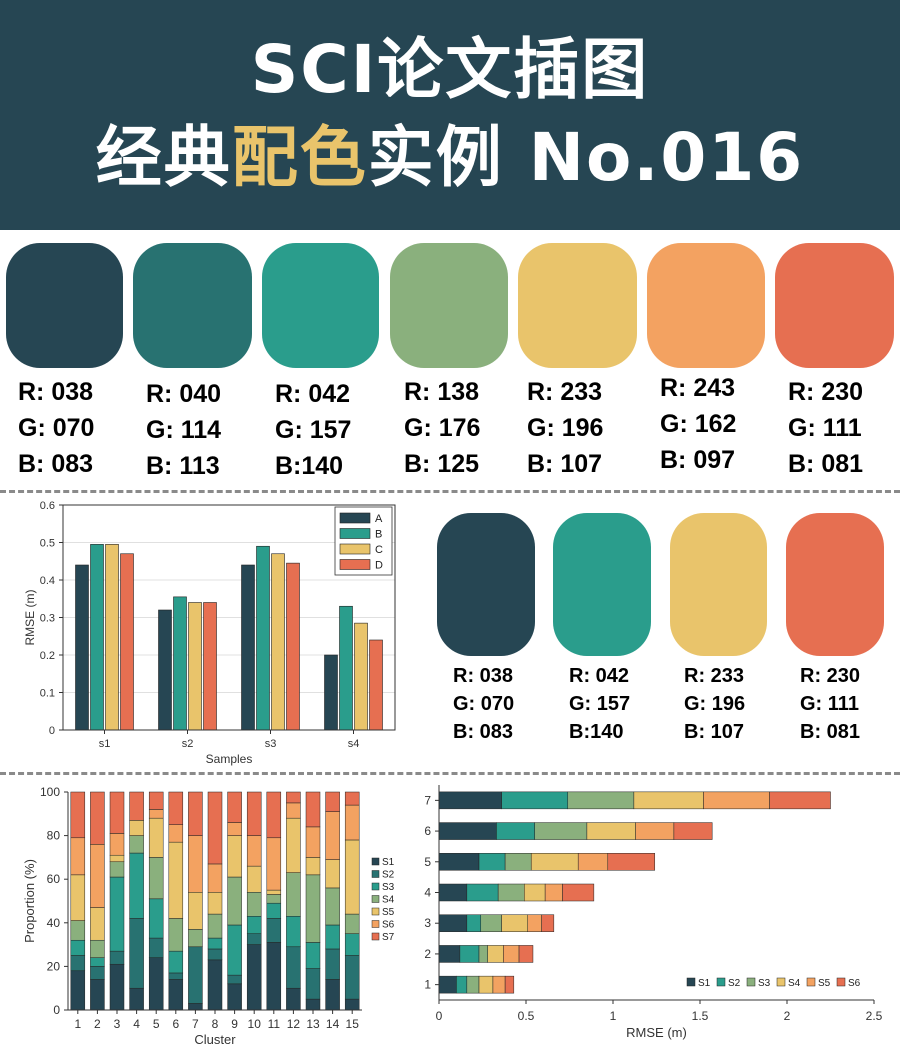 This screenshot has height=1058, width=900. What do you see at coordinates (56, 392) in the screenshot?
I see `red-value: R: 038` at bounding box center [56, 392].